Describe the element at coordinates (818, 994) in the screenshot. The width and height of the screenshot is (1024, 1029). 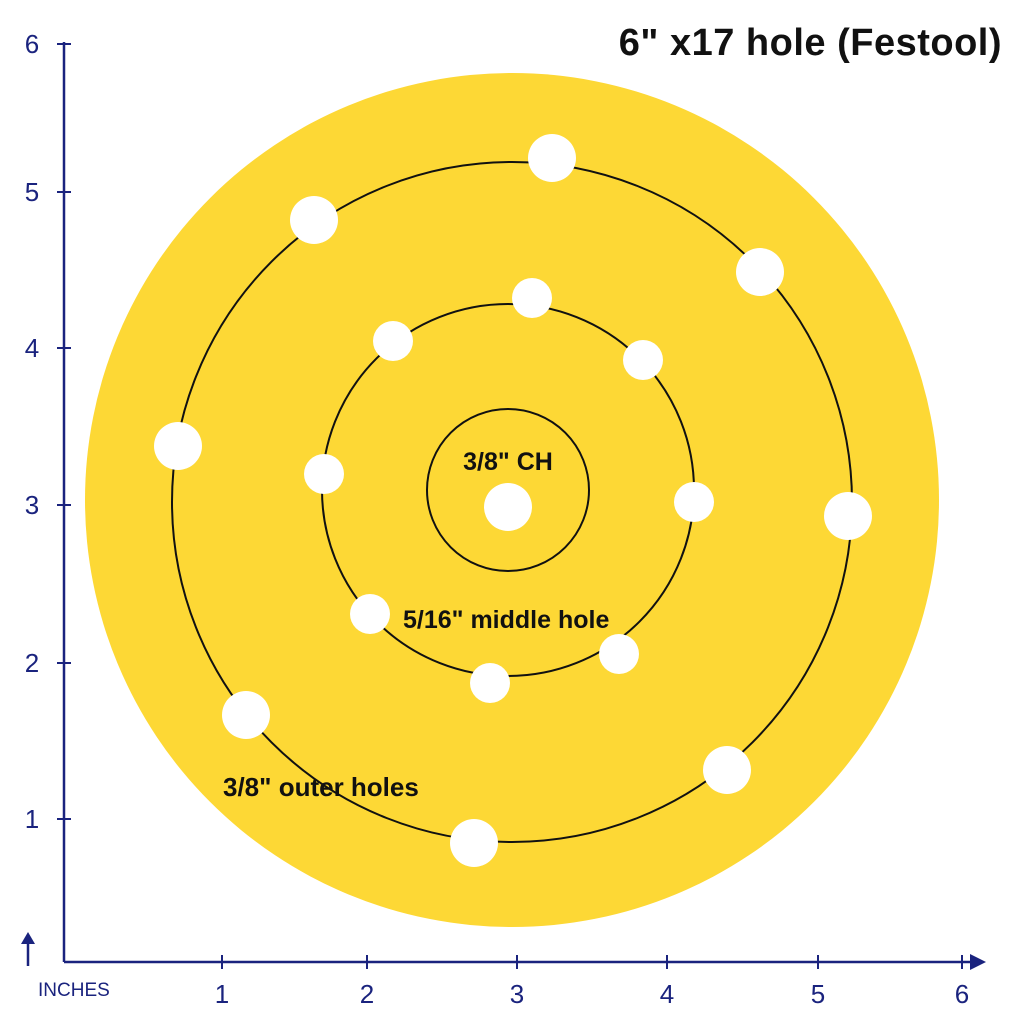
I see `x-tick-label: 5` at that location.